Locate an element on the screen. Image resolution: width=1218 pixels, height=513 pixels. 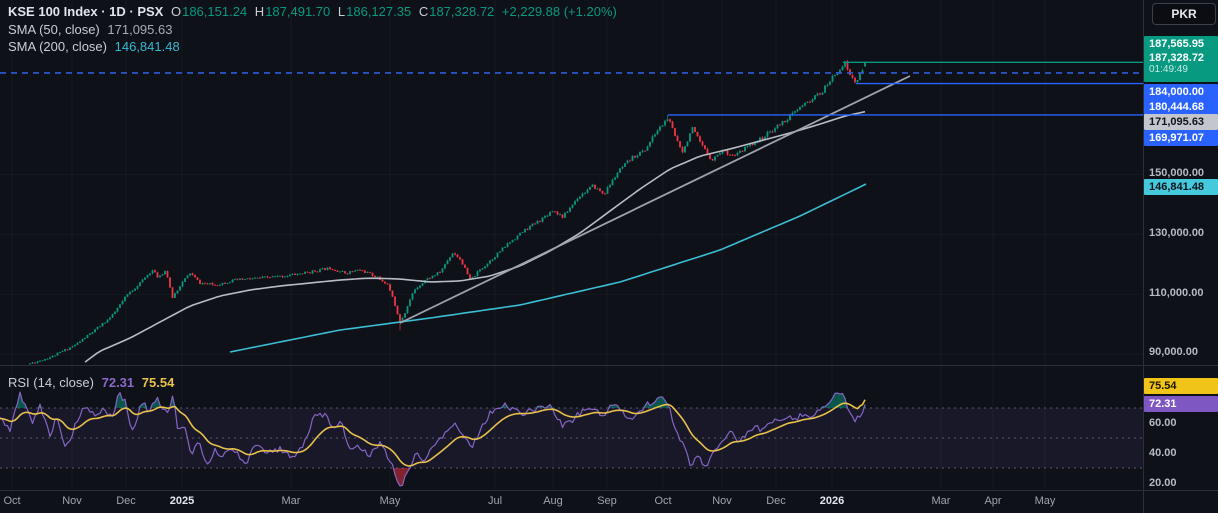
price-tag-value: 180,444.68 is located at coordinates (1177, 107).